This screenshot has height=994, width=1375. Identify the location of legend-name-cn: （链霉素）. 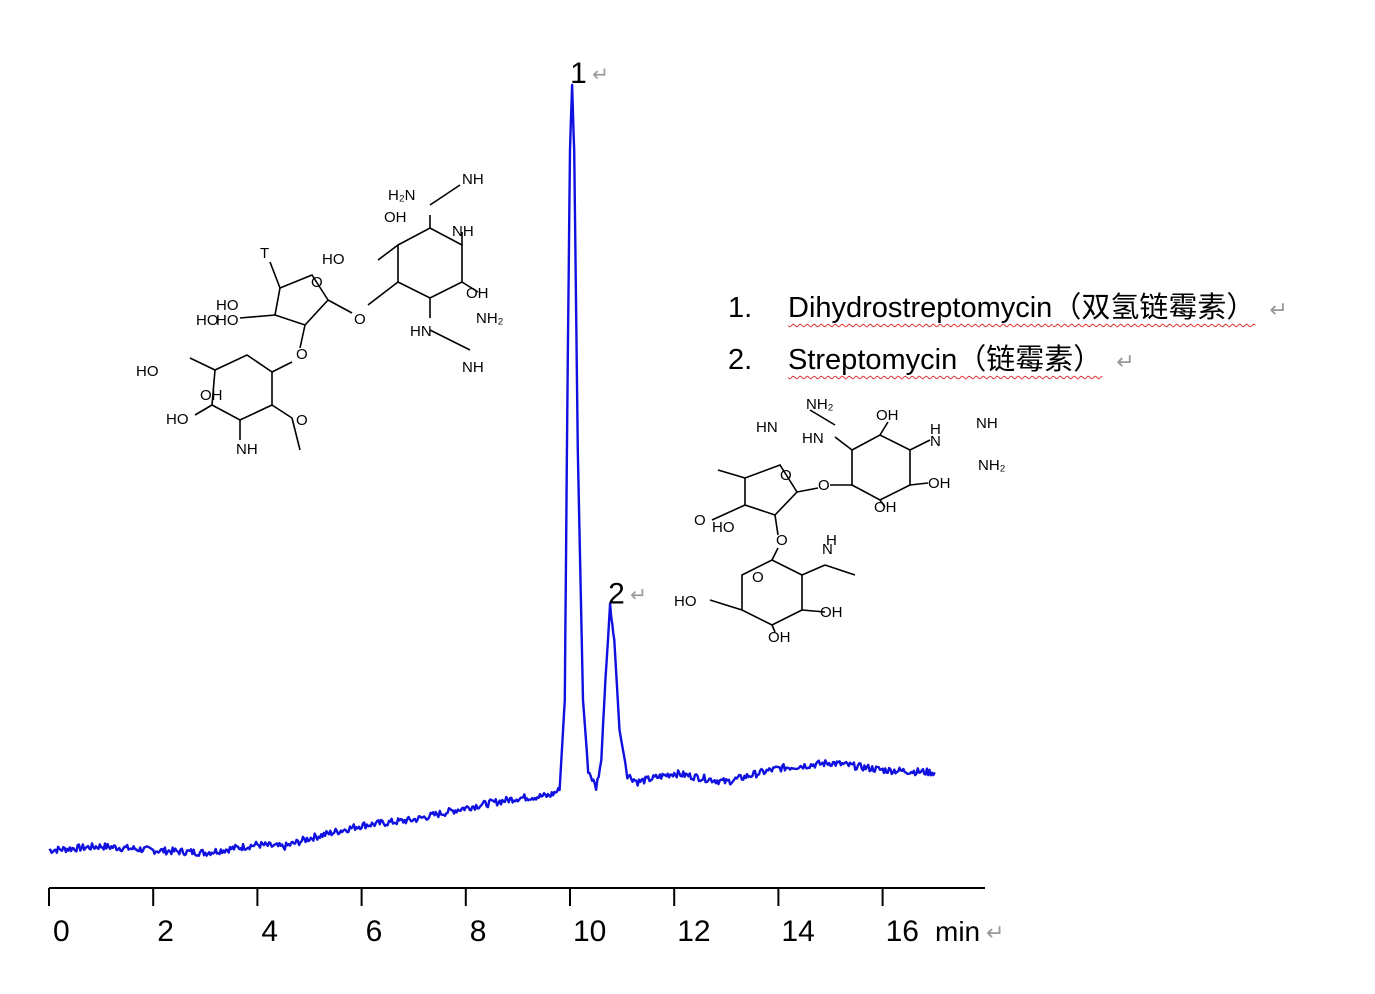
(1030, 360).